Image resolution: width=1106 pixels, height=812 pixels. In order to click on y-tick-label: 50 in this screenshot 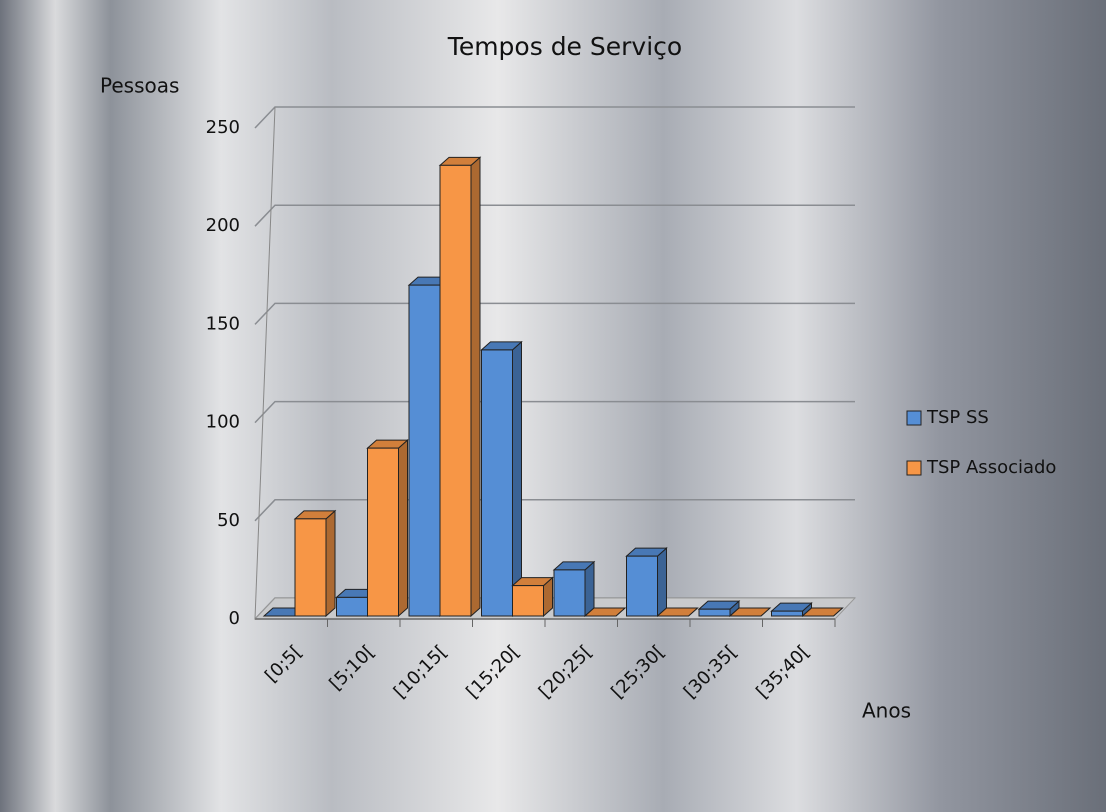, I will do `click(228, 520)`.